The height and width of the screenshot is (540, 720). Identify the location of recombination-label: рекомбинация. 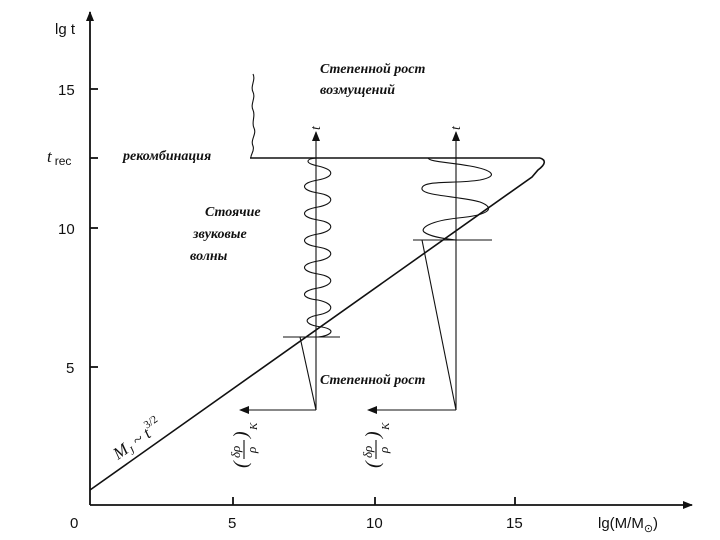
(166, 156).